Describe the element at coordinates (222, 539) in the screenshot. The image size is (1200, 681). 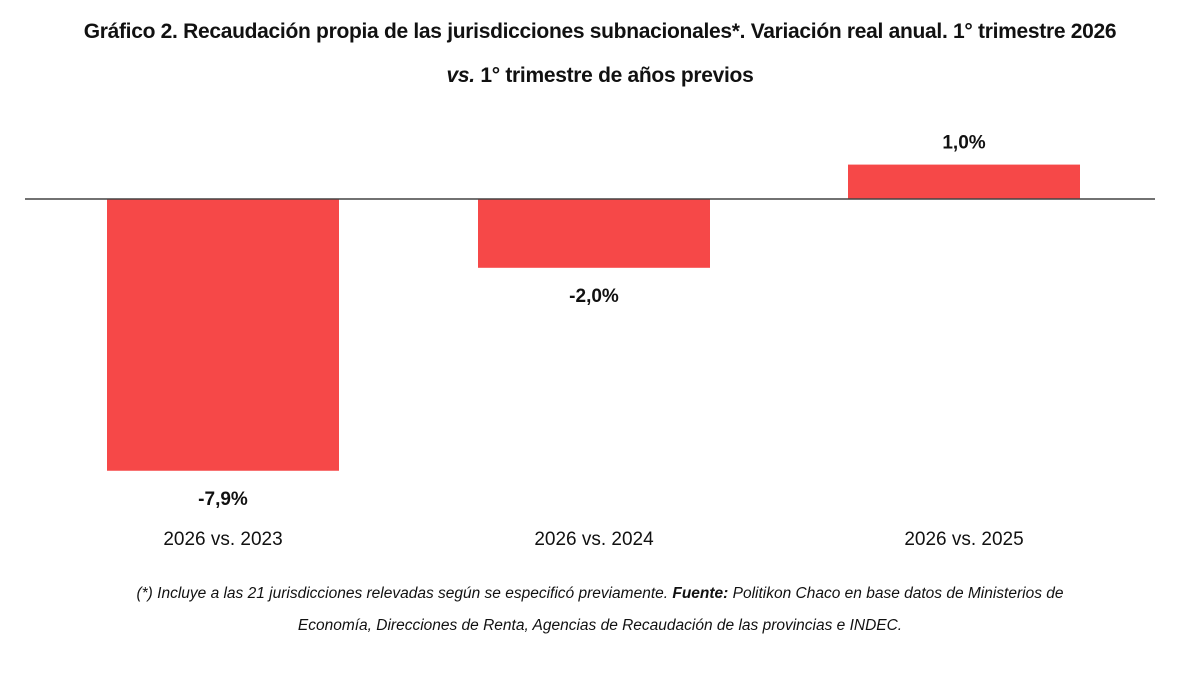
I see `x-tick-label: 2026 vs. 2023` at that location.